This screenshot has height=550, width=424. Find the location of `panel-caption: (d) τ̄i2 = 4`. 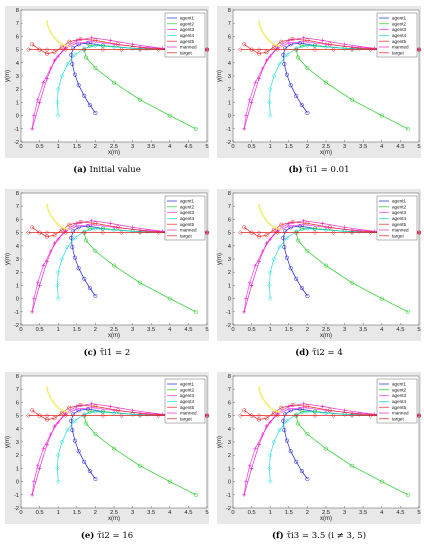

panel-caption: (d) τ̄i2 = 4 is located at coordinates (318, 352).